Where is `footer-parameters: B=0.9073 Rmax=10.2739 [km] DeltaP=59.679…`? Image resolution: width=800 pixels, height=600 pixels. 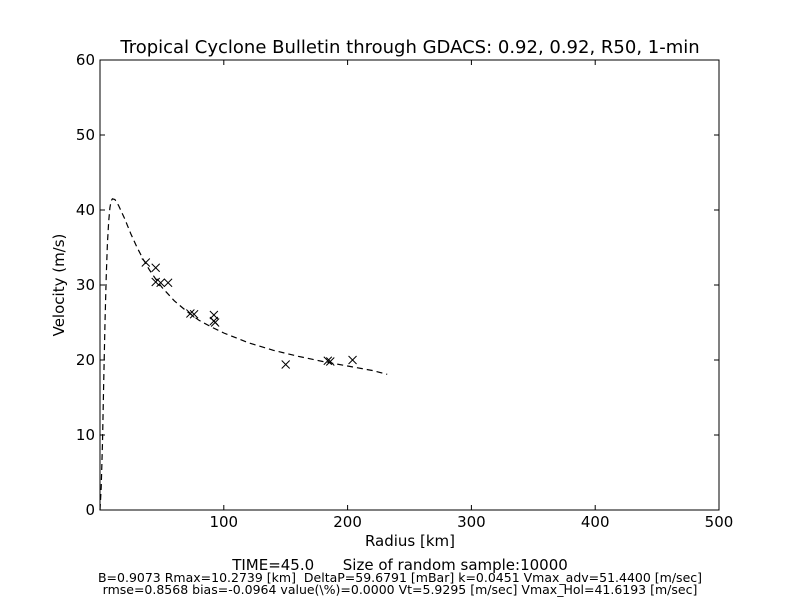 footer-parameters: B=0.9073 Rmax=10.2739 [km] DeltaP=59.679… is located at coordinates (400, 577).